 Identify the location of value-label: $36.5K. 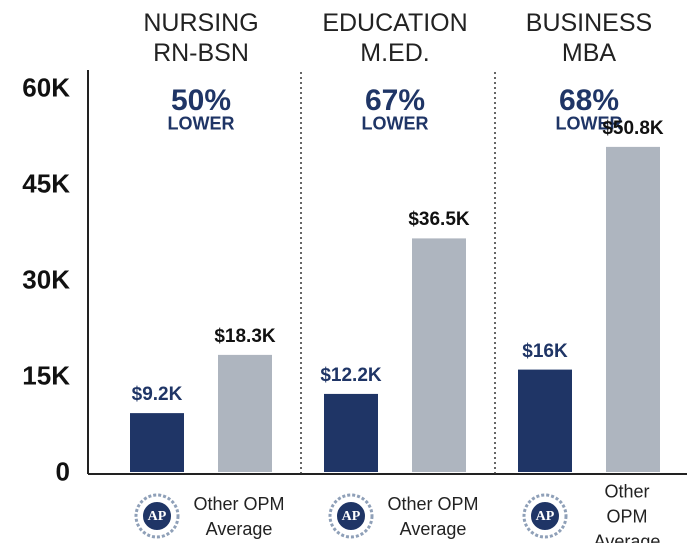
(439, 220).